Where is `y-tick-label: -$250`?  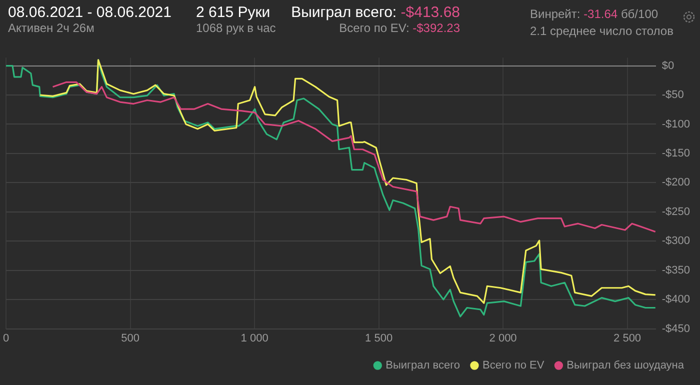
y-tick-label: -$250 is located at coordinates (676, 212).